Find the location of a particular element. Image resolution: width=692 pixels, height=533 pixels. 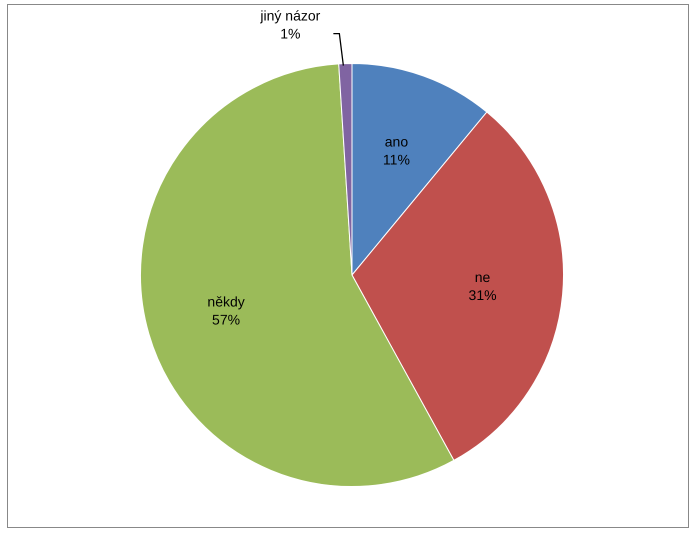

data-label: 57% is located at coordinates (226, 319).